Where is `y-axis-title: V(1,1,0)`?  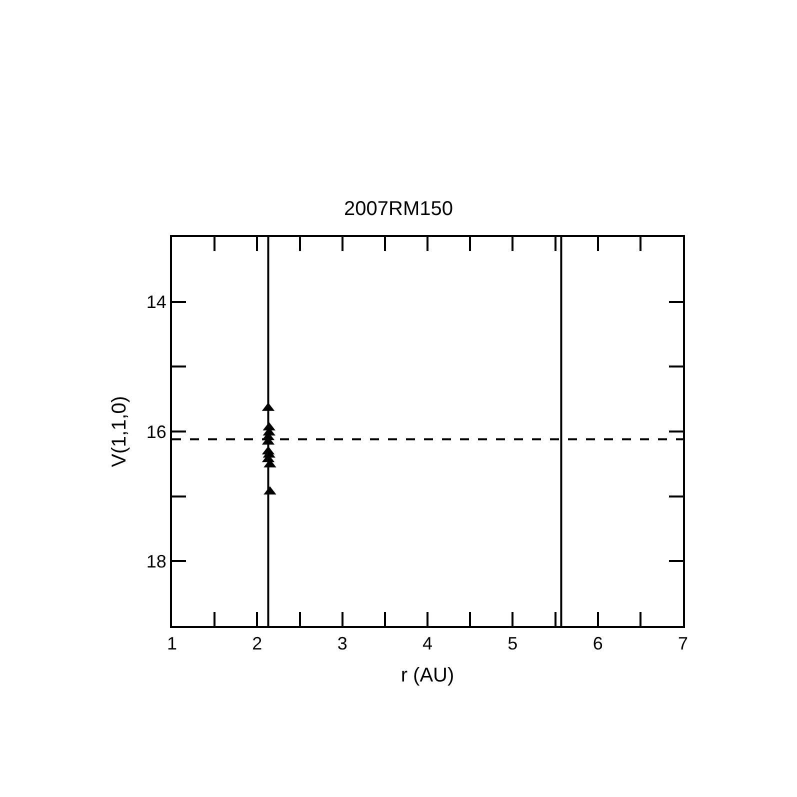
y-axis-title: V(1,1,0) is located at coordinates (119, 432).